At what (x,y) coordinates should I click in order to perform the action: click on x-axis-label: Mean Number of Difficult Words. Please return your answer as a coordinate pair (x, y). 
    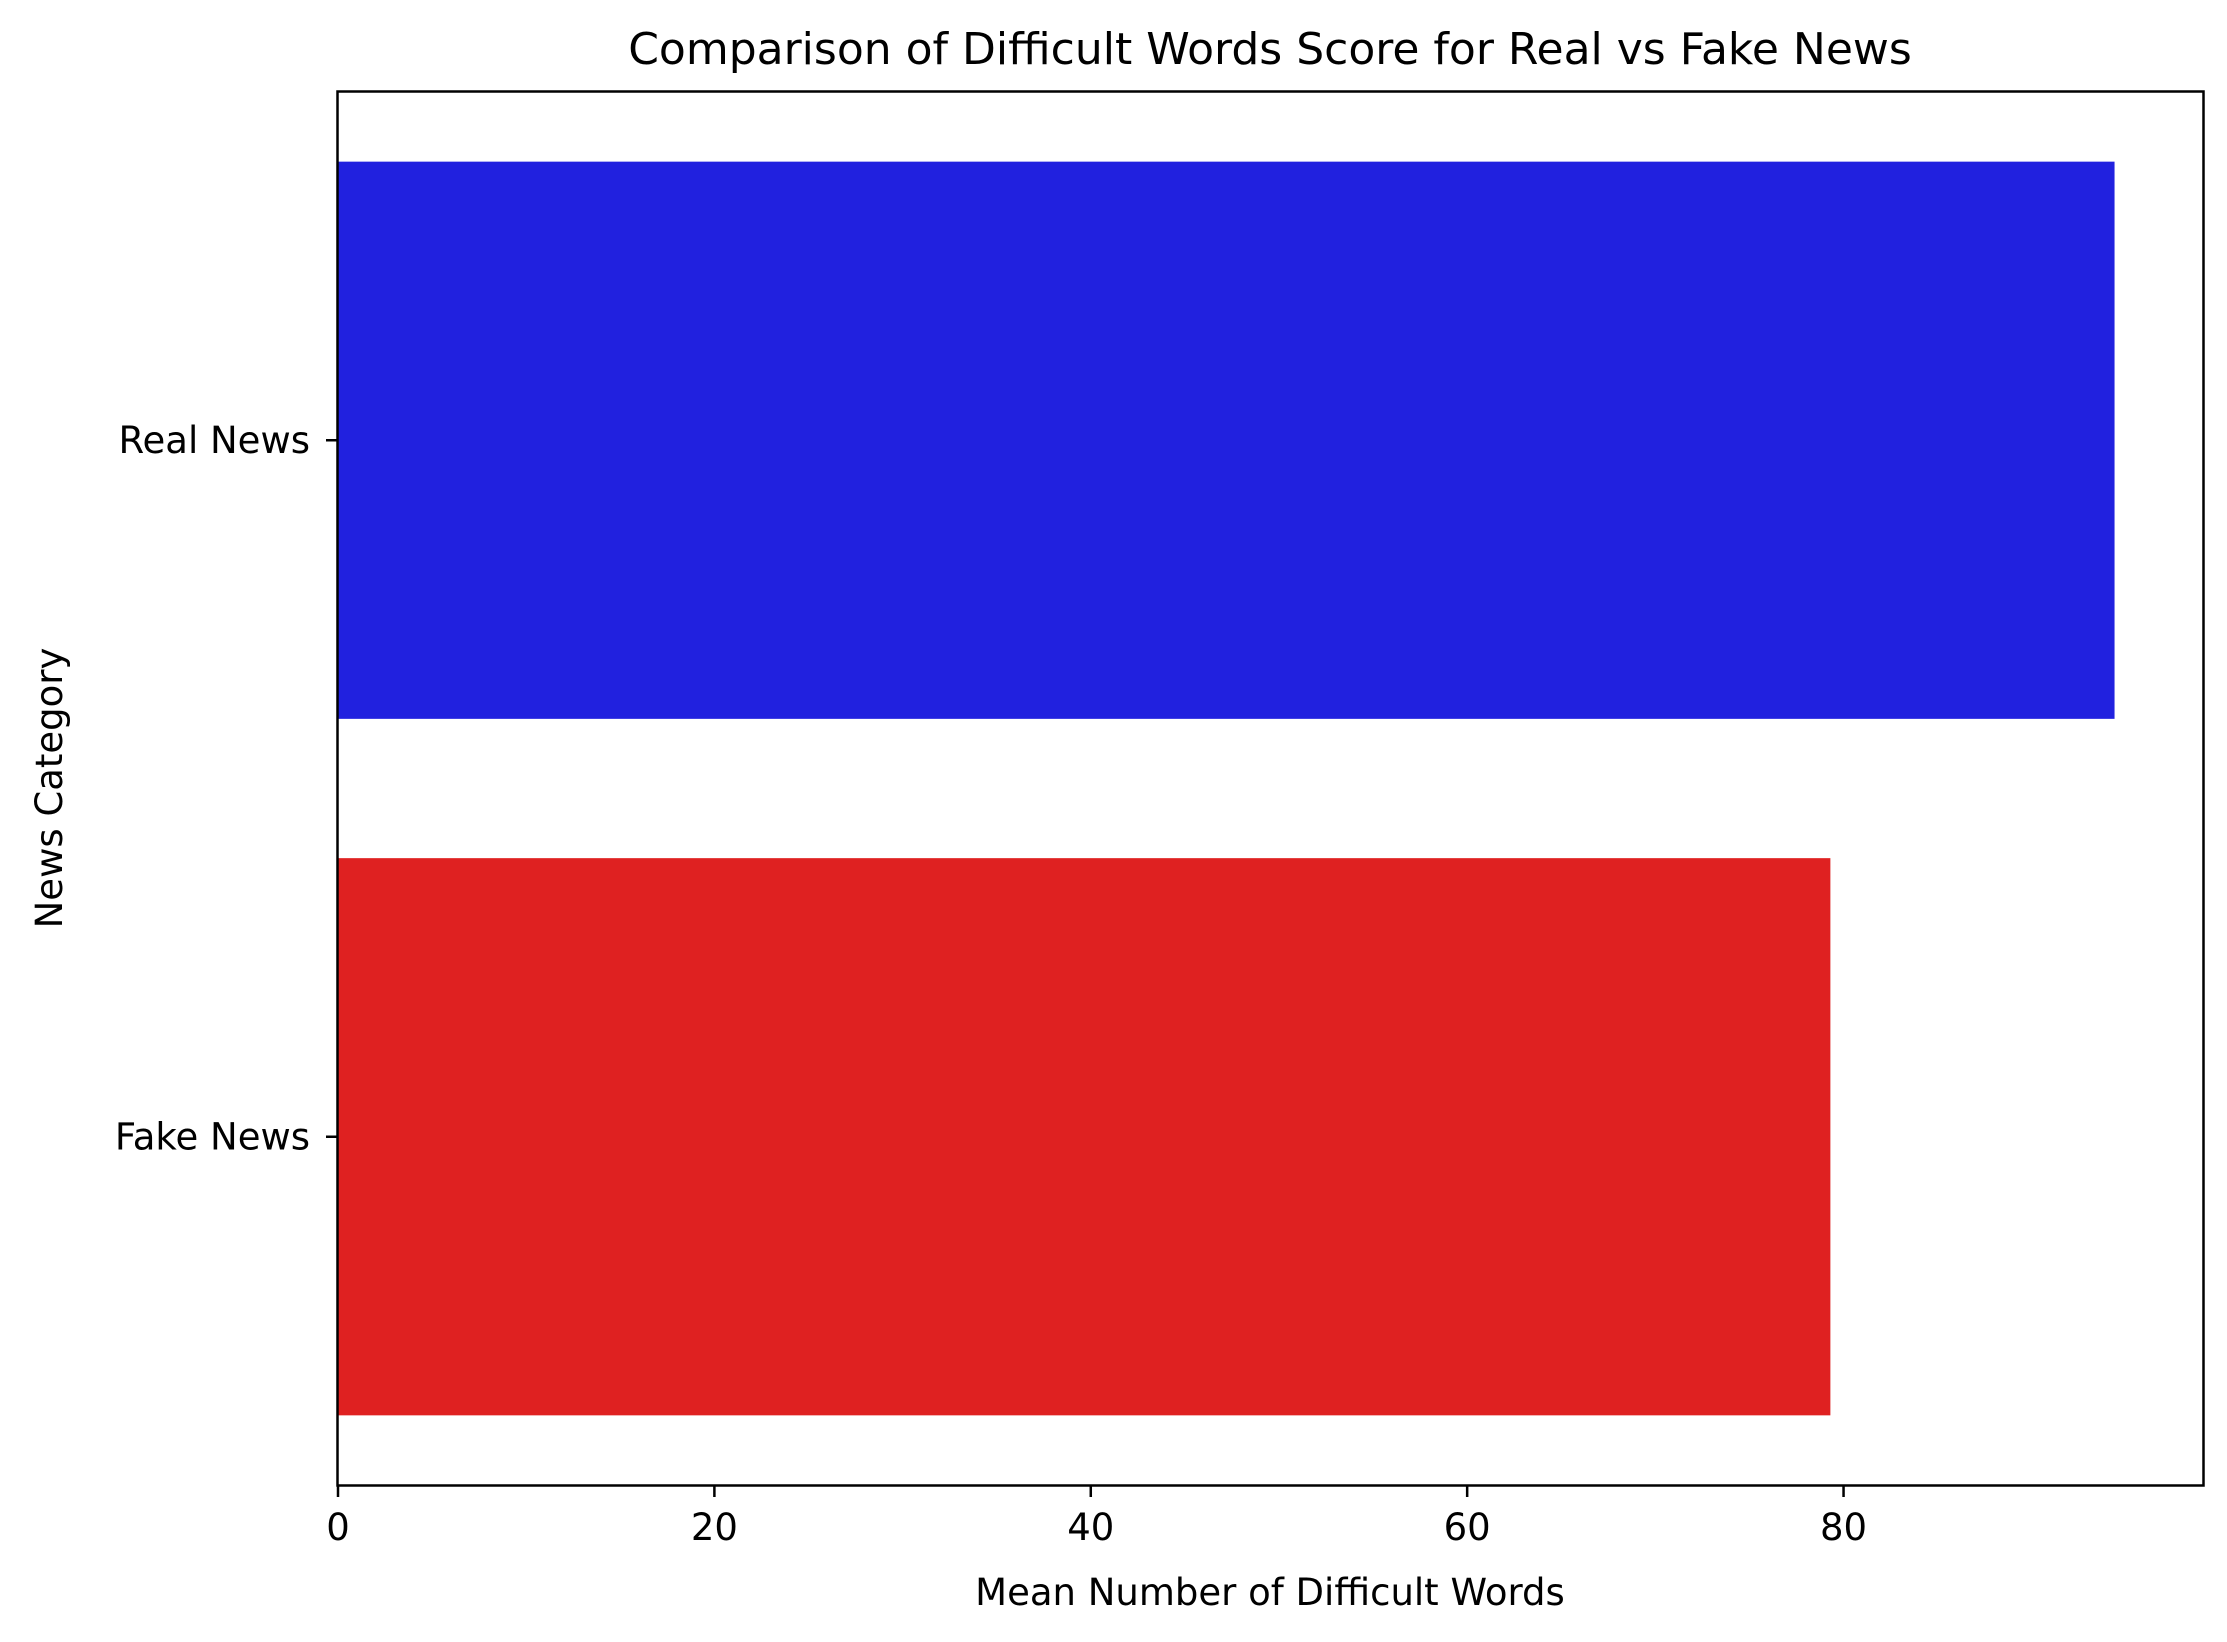
    Looking at the image, I should click on (1270, 1592).